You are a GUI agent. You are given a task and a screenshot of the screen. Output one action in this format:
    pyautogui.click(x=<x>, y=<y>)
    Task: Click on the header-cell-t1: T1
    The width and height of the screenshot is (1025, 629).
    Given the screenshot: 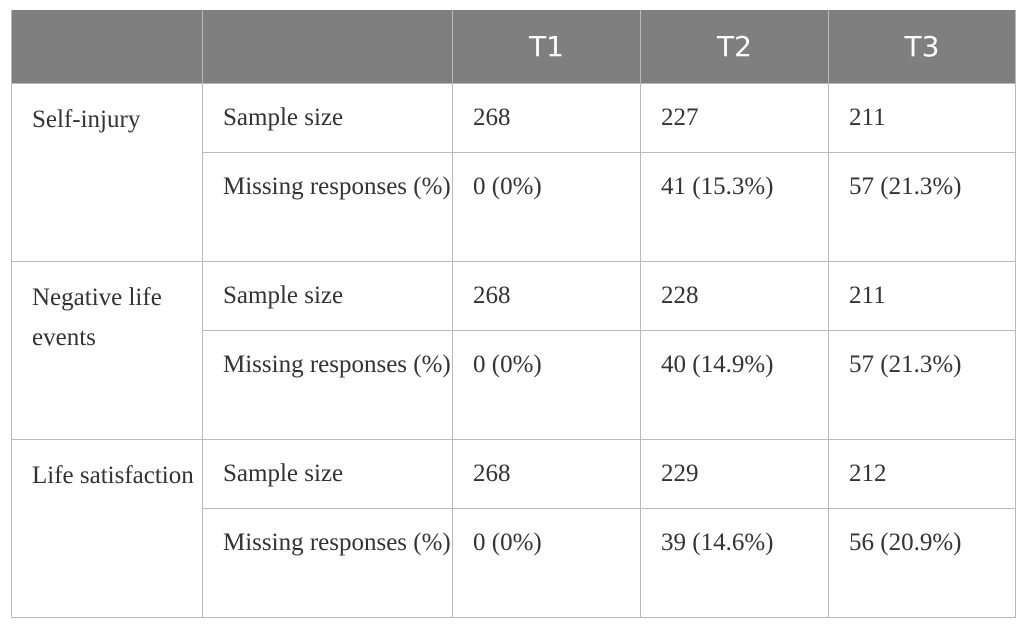 What is the action you would take?
    pyautogui.click(x=546, y=47)
    